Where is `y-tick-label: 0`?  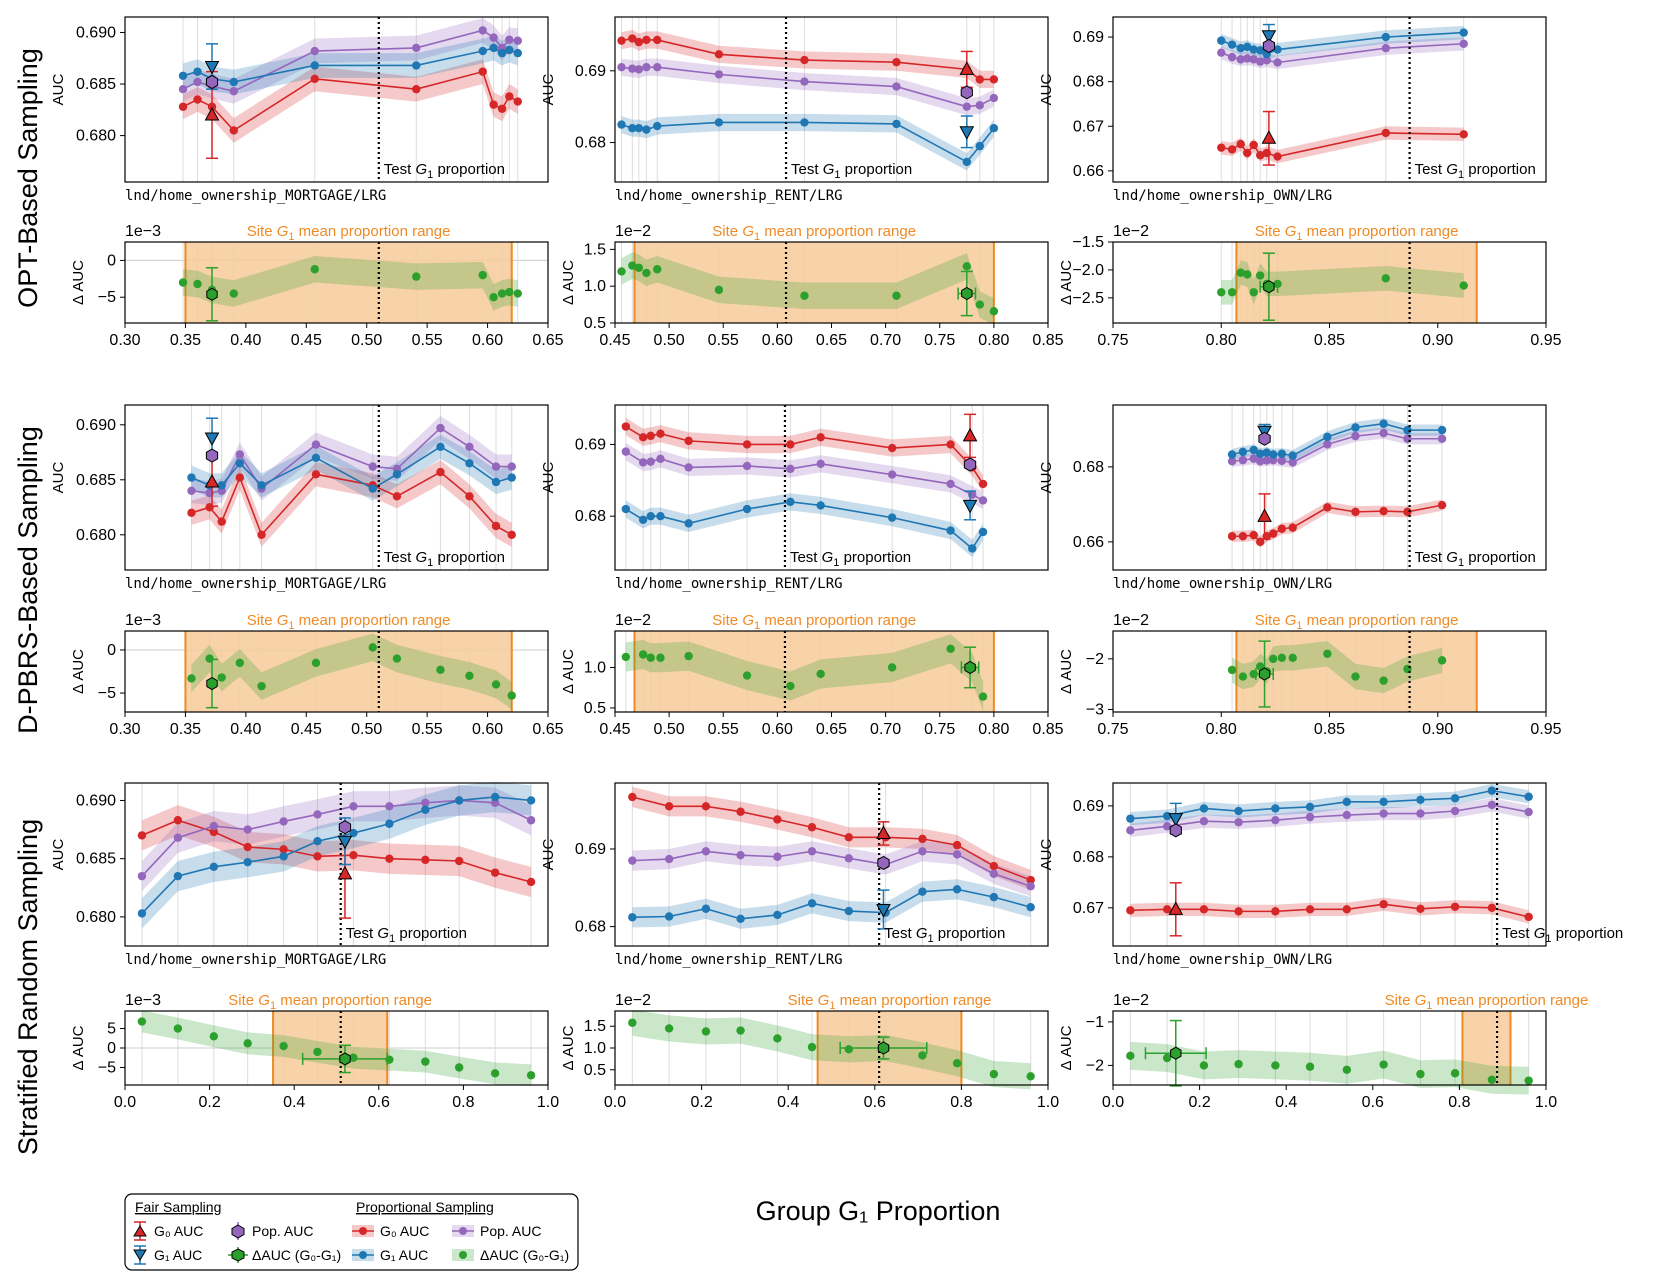 y-tick-label: 0 is located at coordinates (111, 650).